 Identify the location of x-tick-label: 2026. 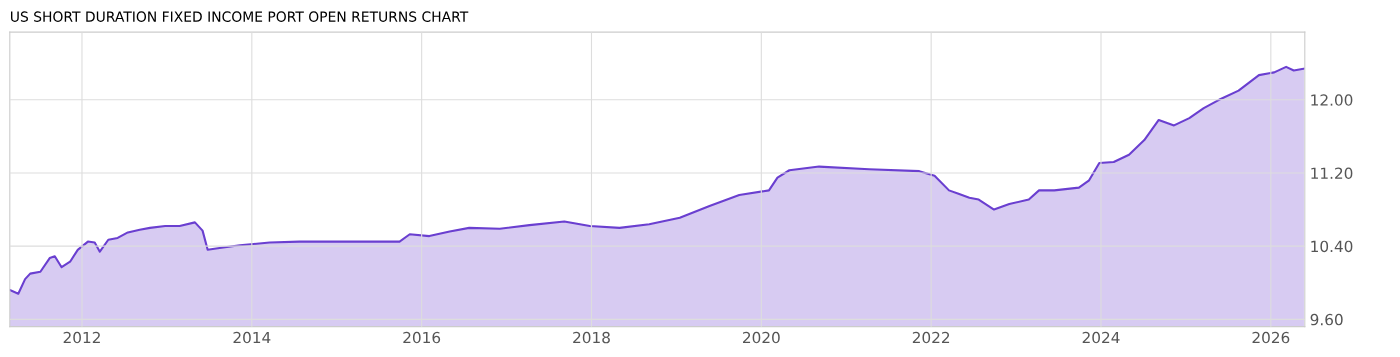
(1271, 337).